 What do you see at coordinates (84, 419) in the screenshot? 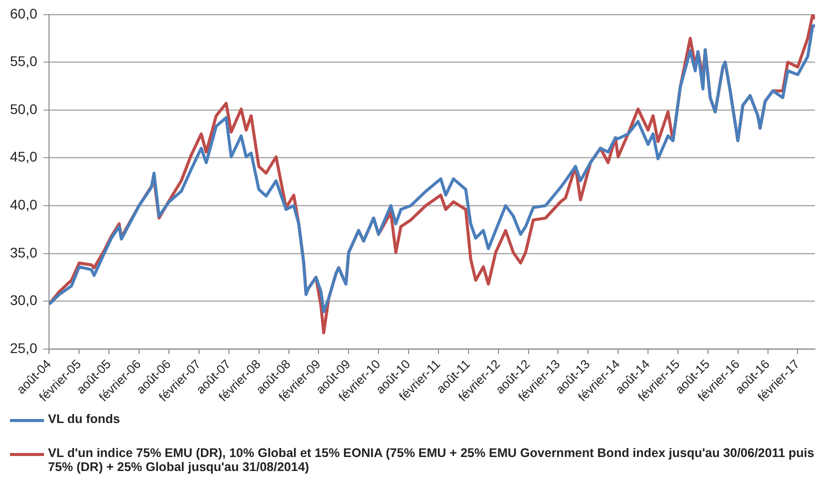
I see `legend-label: VL du fonds` at bounding box center [84, 419].